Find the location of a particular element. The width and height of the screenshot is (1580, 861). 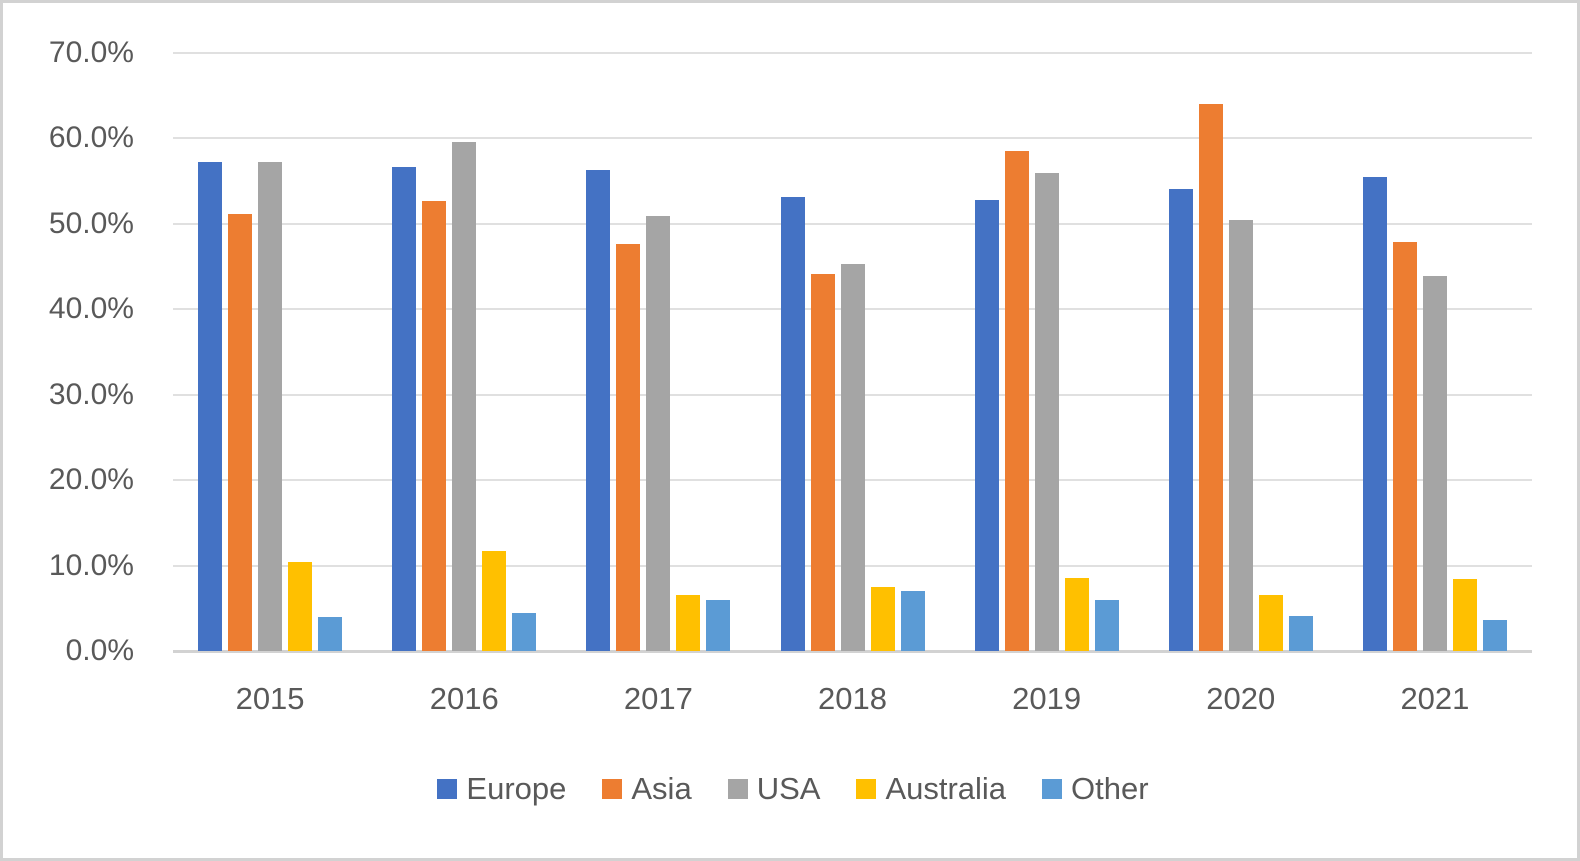

x-tick-label-2019: 2019 is located at coordinates (1047, 698).